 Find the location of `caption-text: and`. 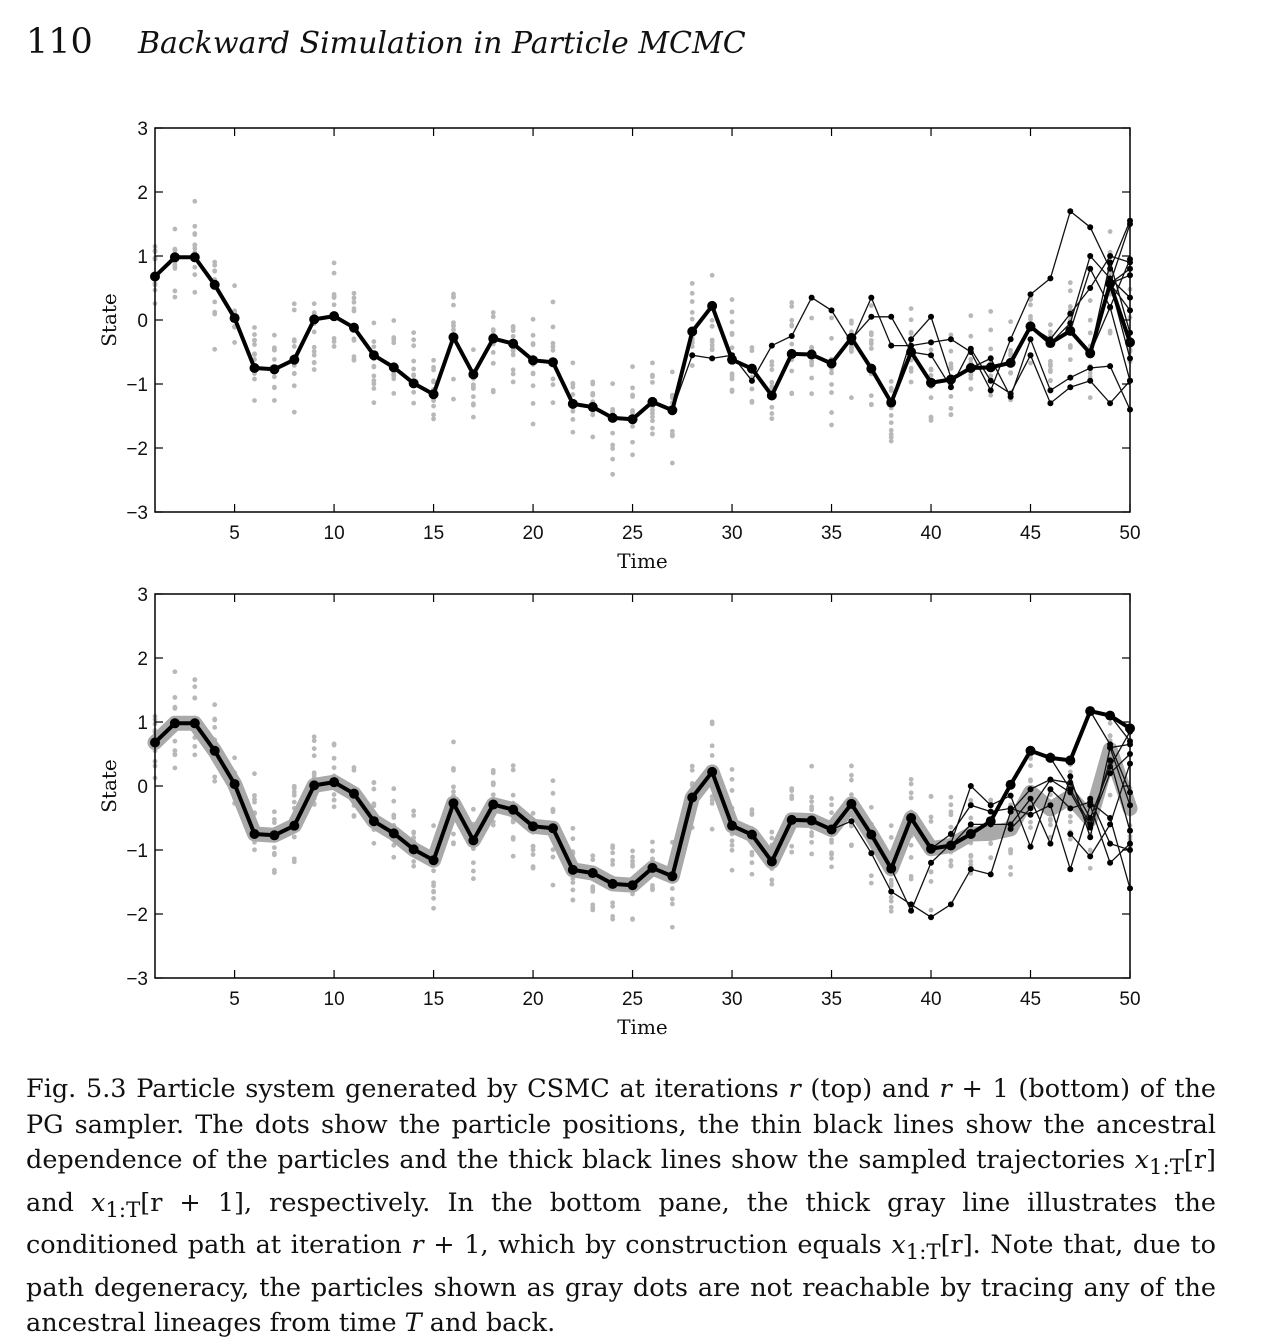

caption-text: and is located at coordinates (58, 1202).